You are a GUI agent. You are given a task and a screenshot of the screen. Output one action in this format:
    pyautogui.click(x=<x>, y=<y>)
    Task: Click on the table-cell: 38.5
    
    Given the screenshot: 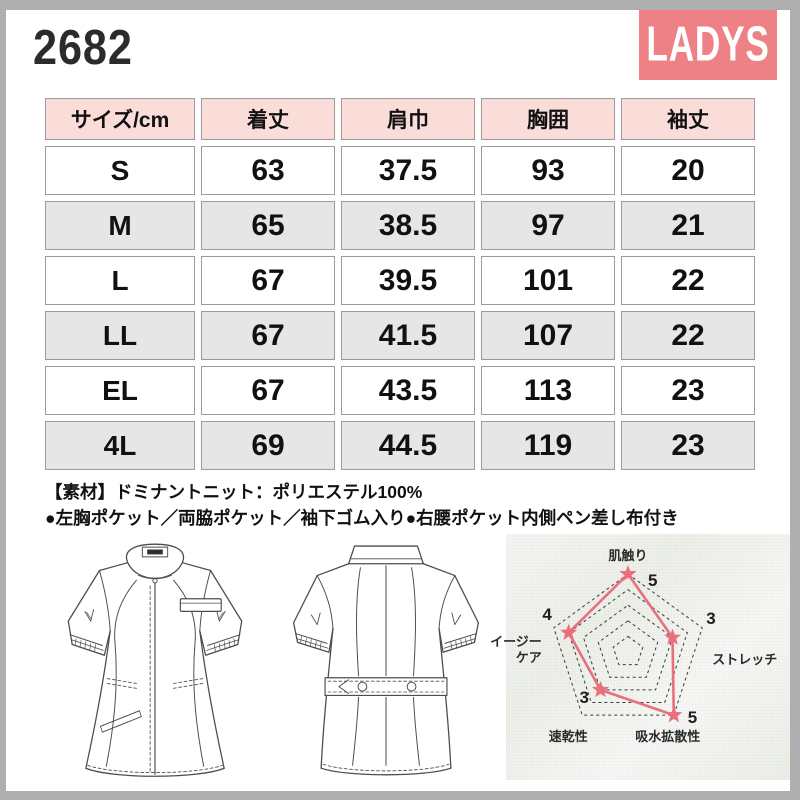 What is the action you would take?
    pyautogui.click(x=408, y=225)
    